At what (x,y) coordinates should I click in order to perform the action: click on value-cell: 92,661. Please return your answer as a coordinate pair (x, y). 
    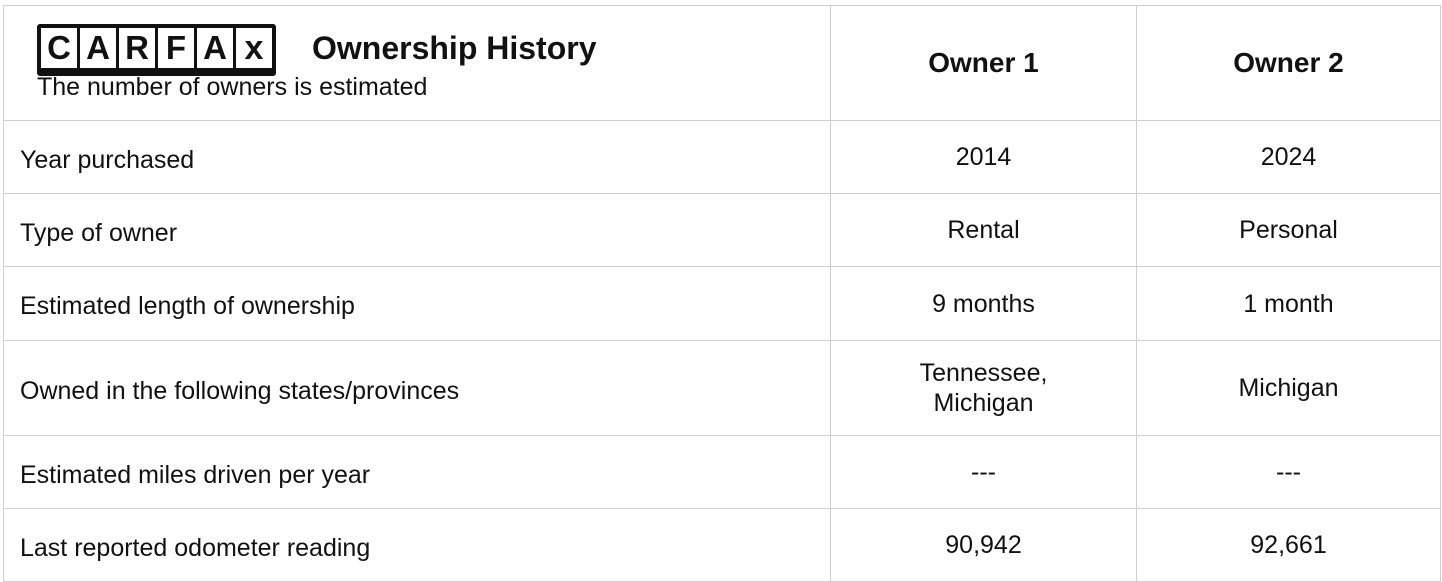
    Looking at the image, I should click on (1288, 545).